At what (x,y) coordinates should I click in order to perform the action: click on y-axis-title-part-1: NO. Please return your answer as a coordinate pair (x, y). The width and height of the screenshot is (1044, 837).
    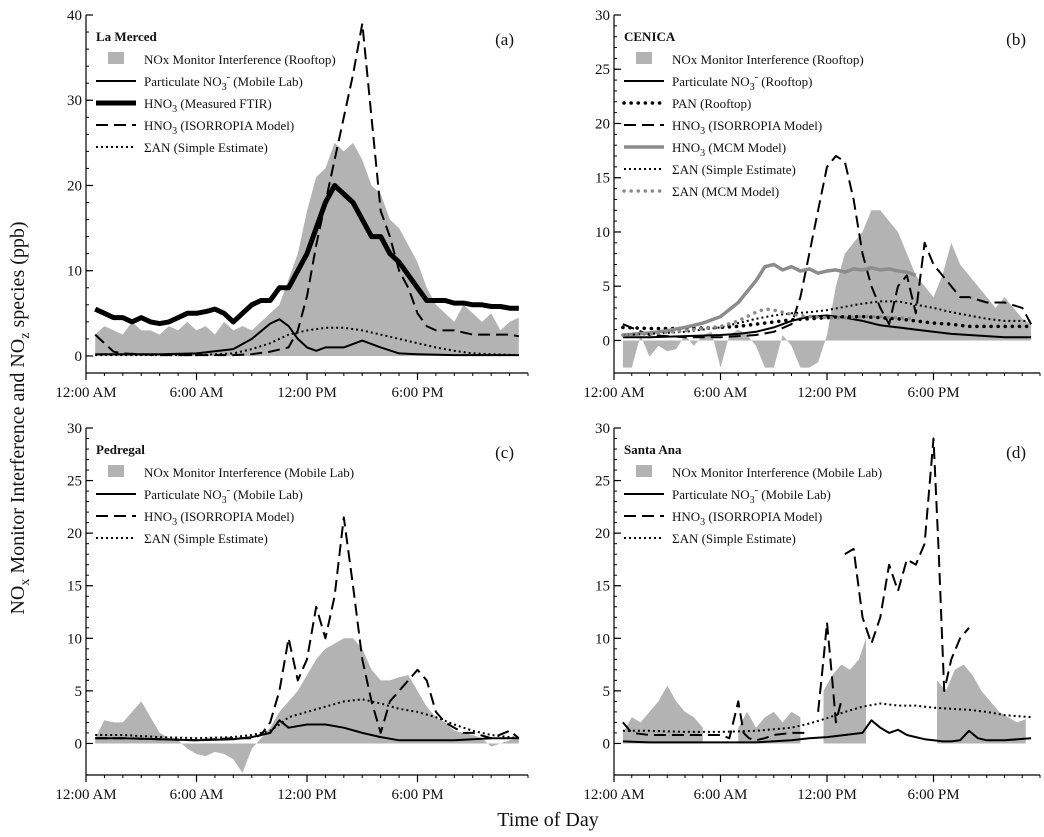
    Looking at the image, I should click on (18, 600).